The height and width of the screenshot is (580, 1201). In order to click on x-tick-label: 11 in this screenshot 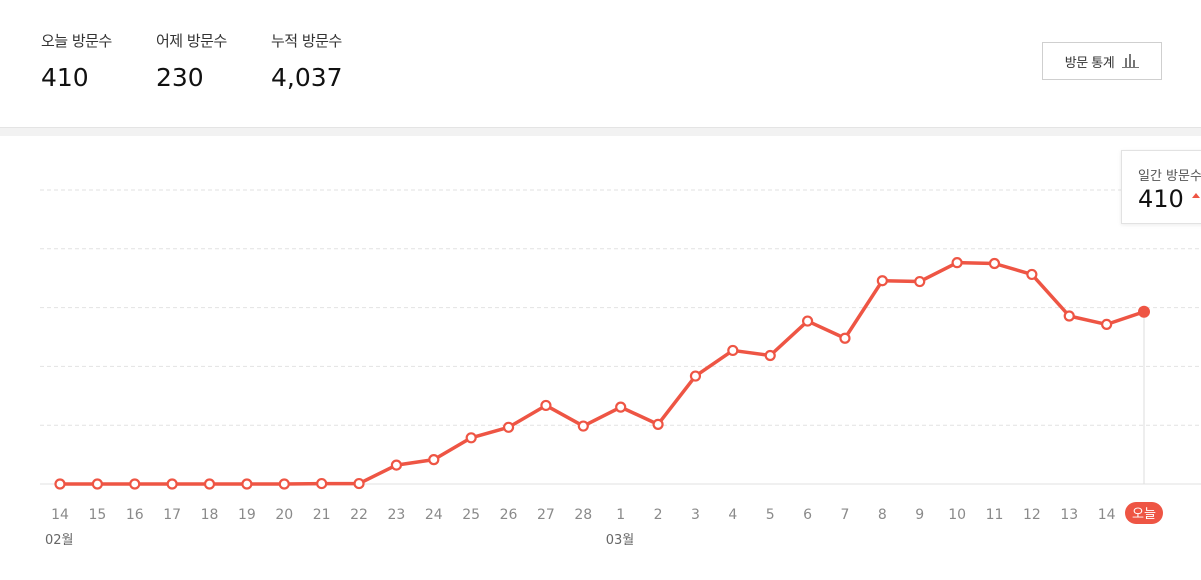, I will do `click(995, 515)`.